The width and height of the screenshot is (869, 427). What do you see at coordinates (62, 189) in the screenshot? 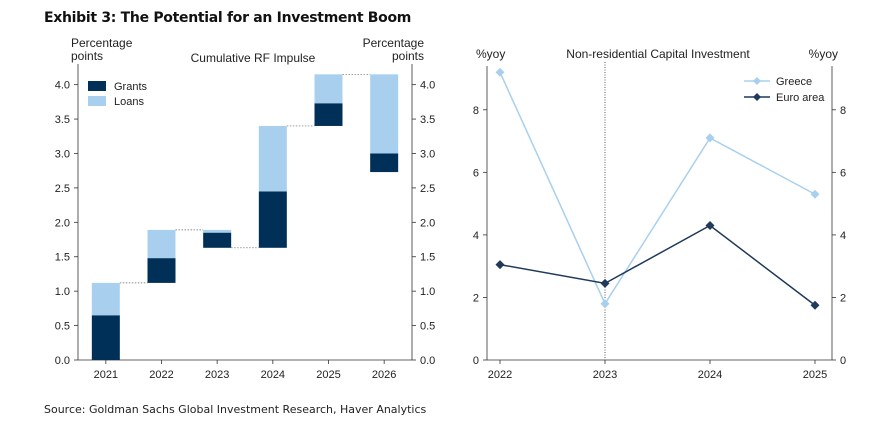
I see `y-tick-label-left: 2.5` at bounding box center [62, 189].